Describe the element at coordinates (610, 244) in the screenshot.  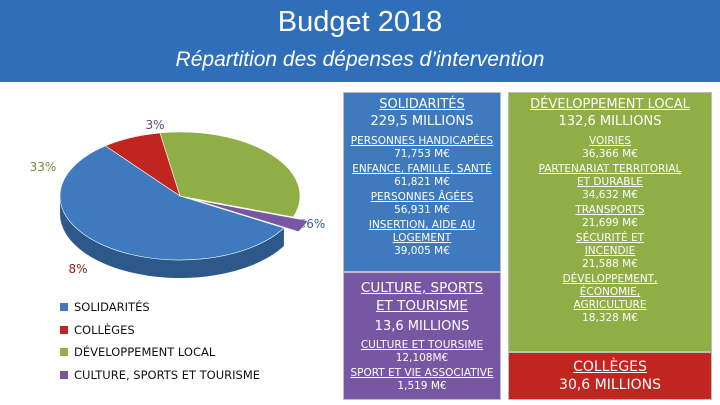
I see `category-label: SÉCURITÉ ET INCENDIE` at that location.